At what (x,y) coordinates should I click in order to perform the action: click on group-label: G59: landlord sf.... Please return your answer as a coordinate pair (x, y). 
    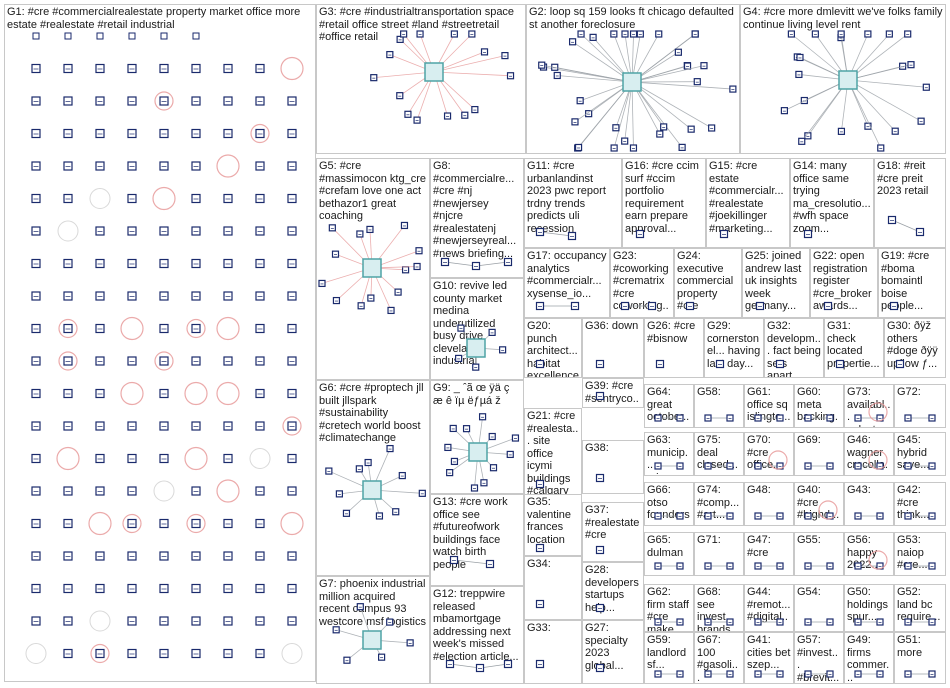
    Looking at the image, I should click on (668, 652).